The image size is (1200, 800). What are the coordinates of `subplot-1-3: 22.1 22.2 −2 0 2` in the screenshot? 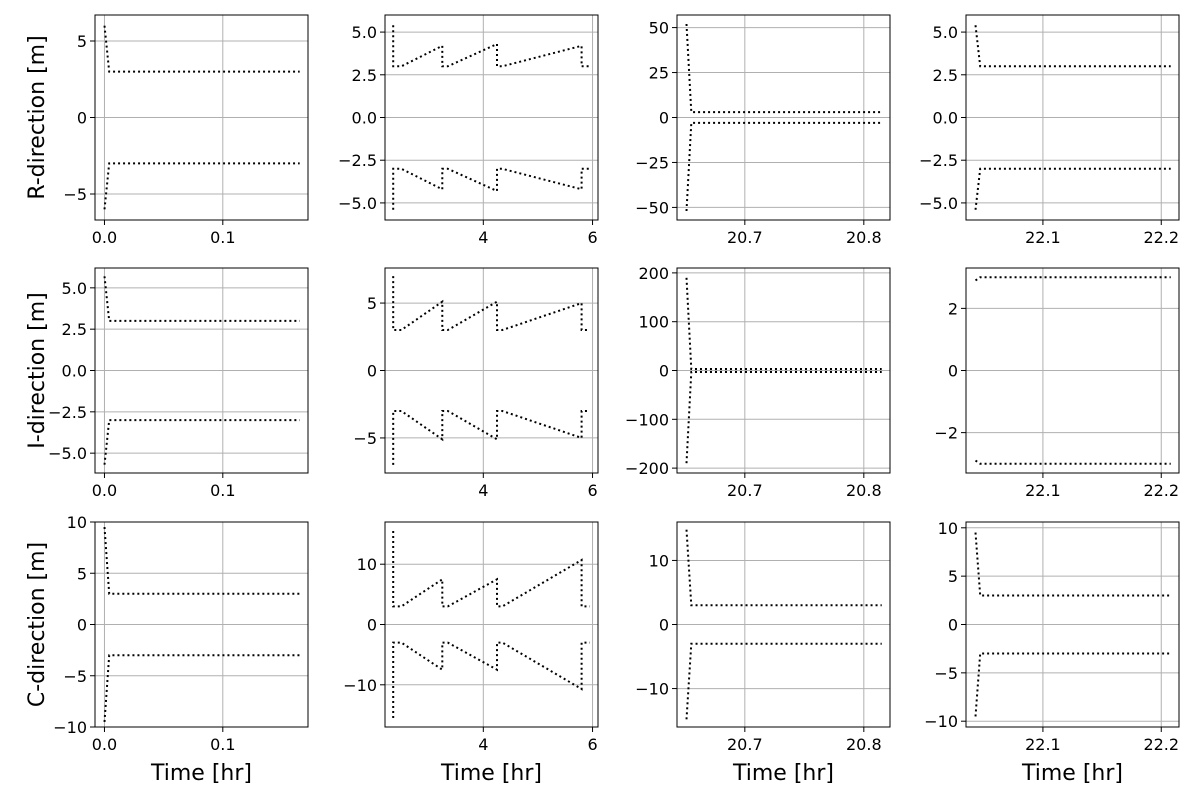 It's located at (1057, 383).